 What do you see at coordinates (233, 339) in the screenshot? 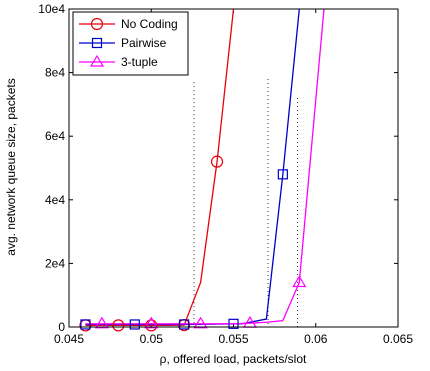
I see `x-tick-label: 0.055` at bounding box center [233, 339].